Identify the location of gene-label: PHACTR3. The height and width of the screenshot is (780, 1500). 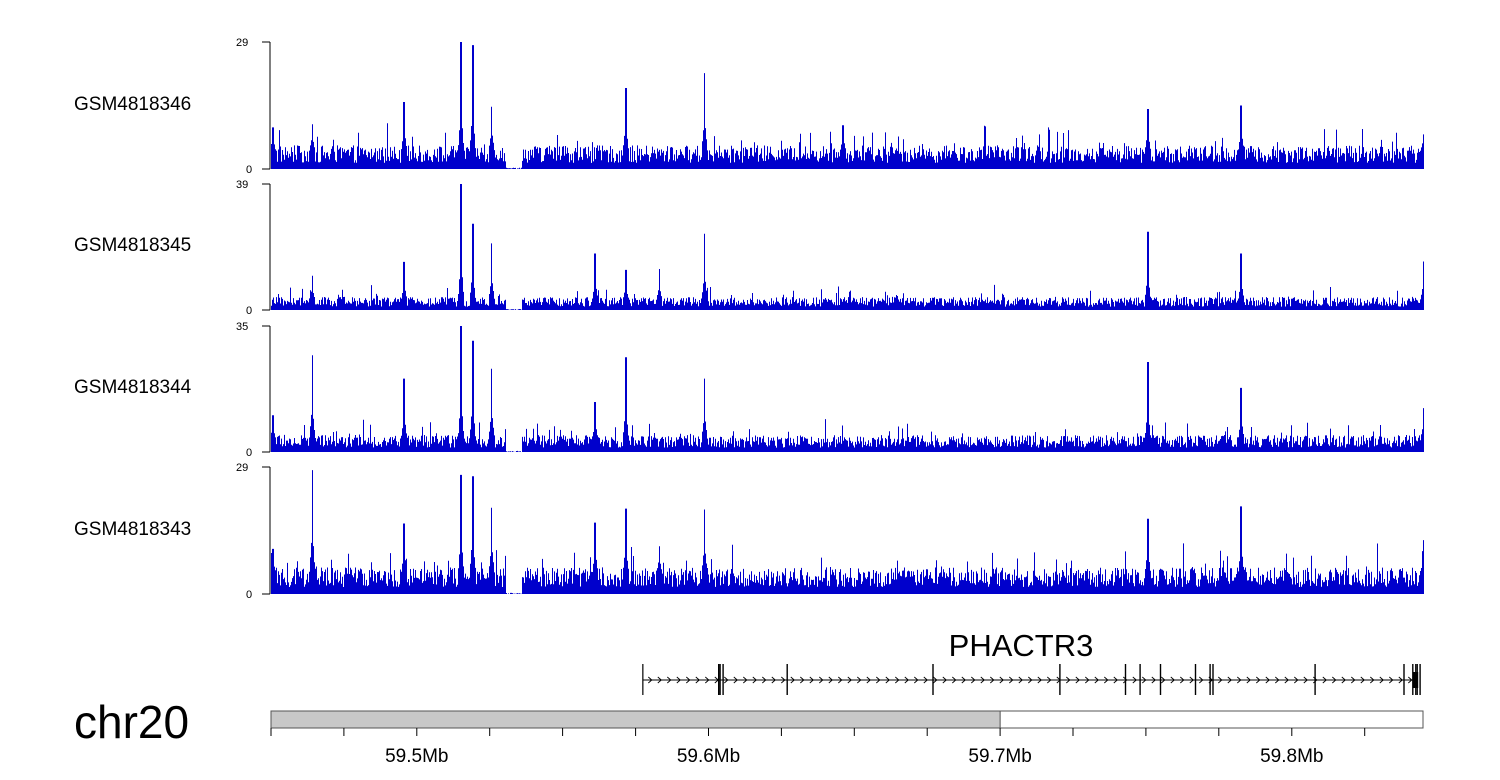
(1021, 645).